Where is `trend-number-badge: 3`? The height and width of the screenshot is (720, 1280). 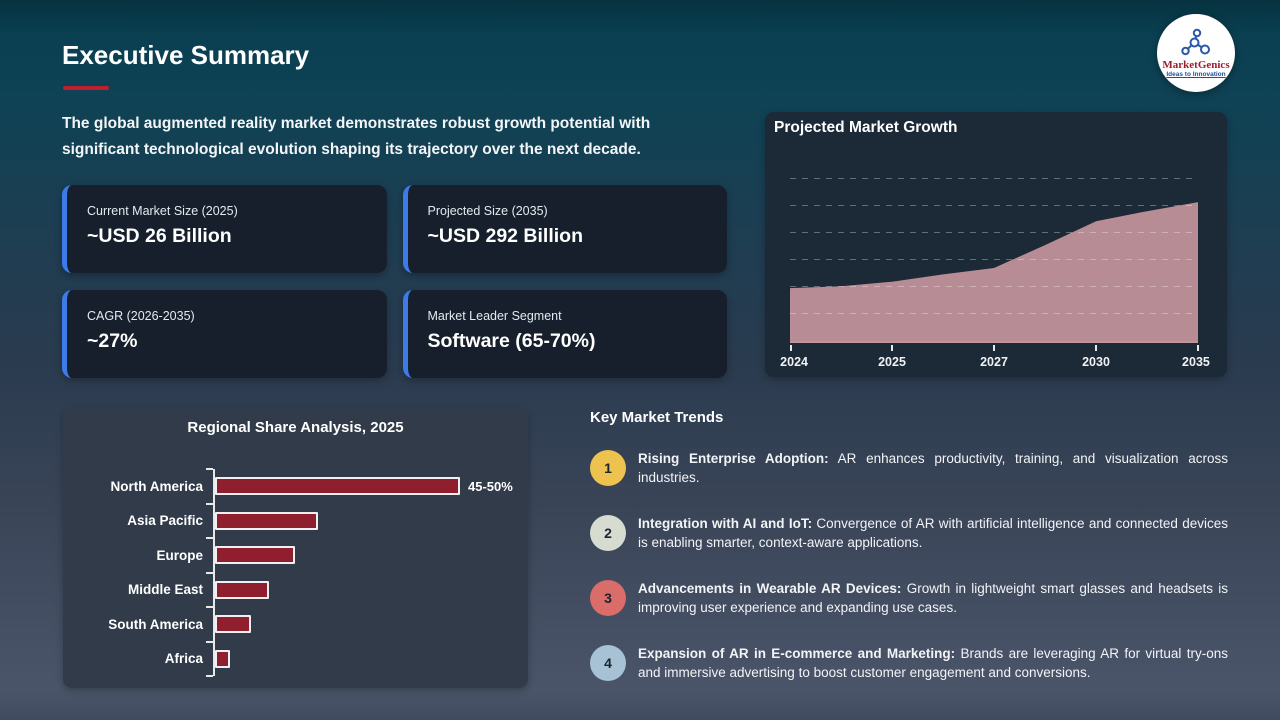 trend-number-badge: 3 is located at coordinates (608, 598).